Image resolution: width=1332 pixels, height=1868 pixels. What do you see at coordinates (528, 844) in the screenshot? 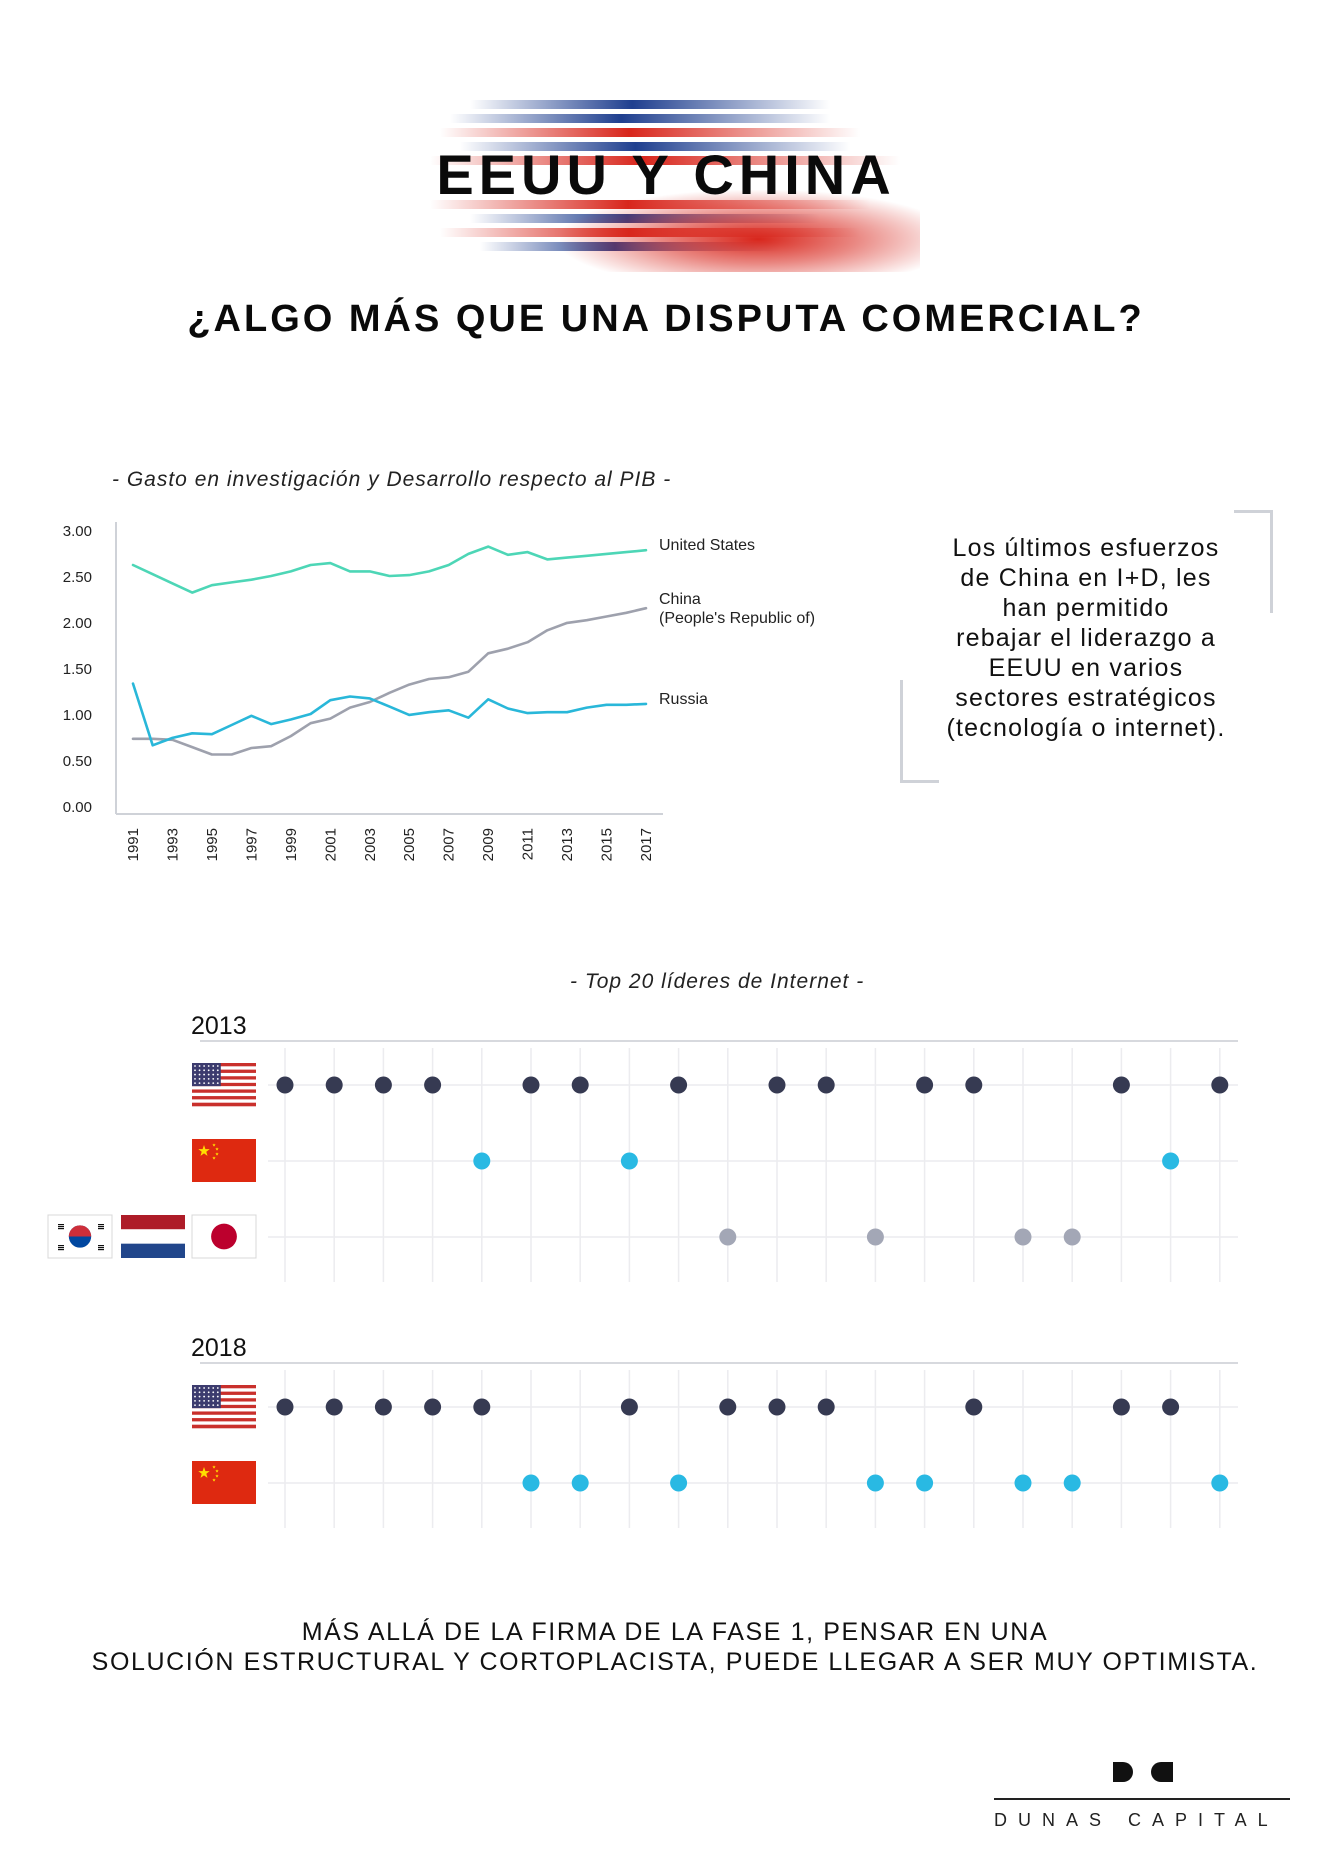
I see `x-tick-label: 2011` at bounding box center [528, 844].